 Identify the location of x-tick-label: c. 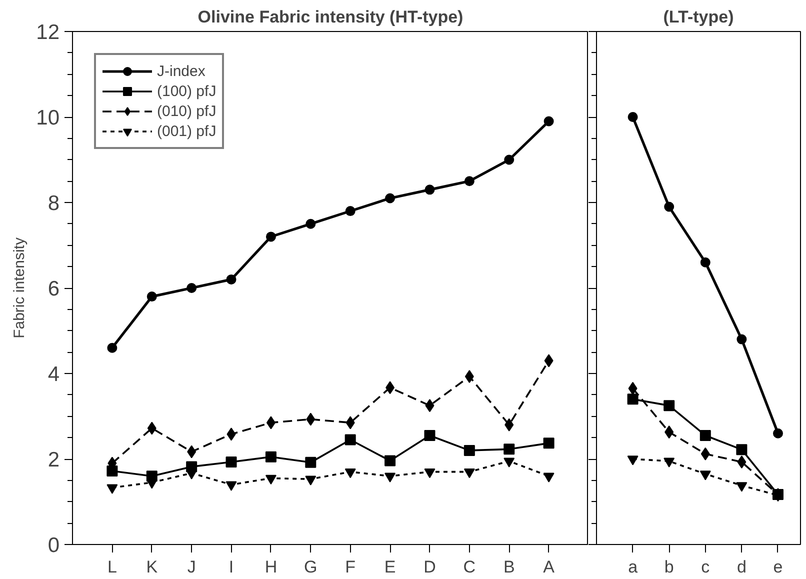
(705, 567).